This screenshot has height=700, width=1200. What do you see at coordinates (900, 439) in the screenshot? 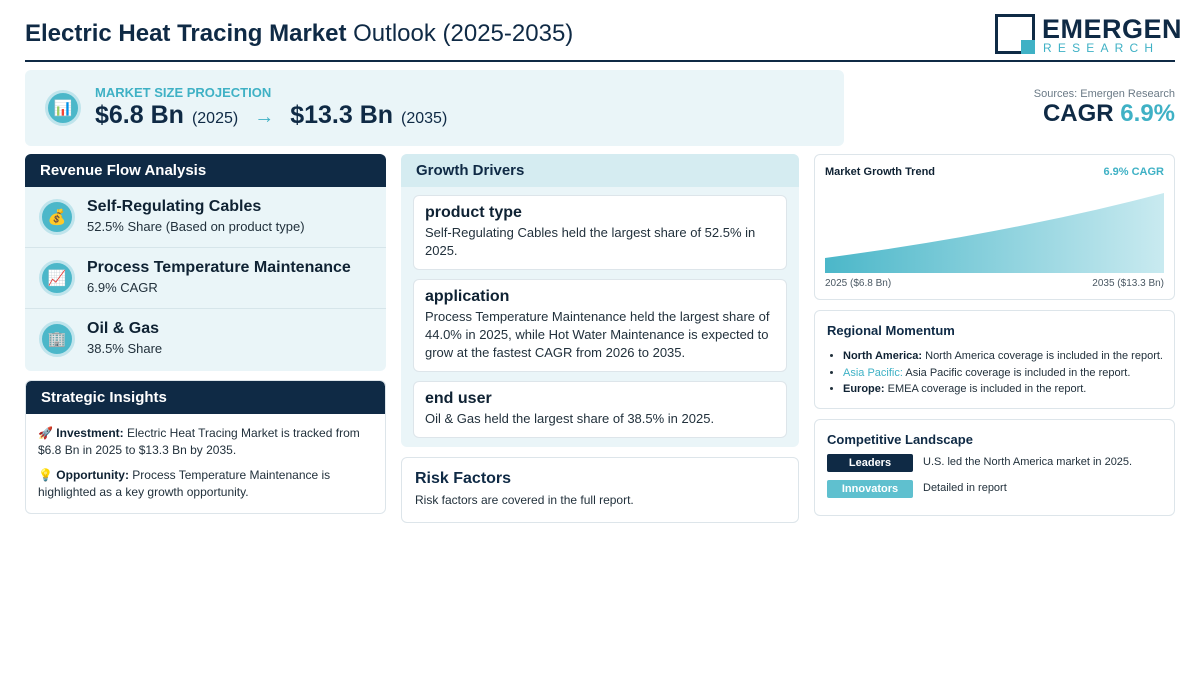
I see `competitive-landscape-title: Competitive Landscape` at bounding box center [900, 439].